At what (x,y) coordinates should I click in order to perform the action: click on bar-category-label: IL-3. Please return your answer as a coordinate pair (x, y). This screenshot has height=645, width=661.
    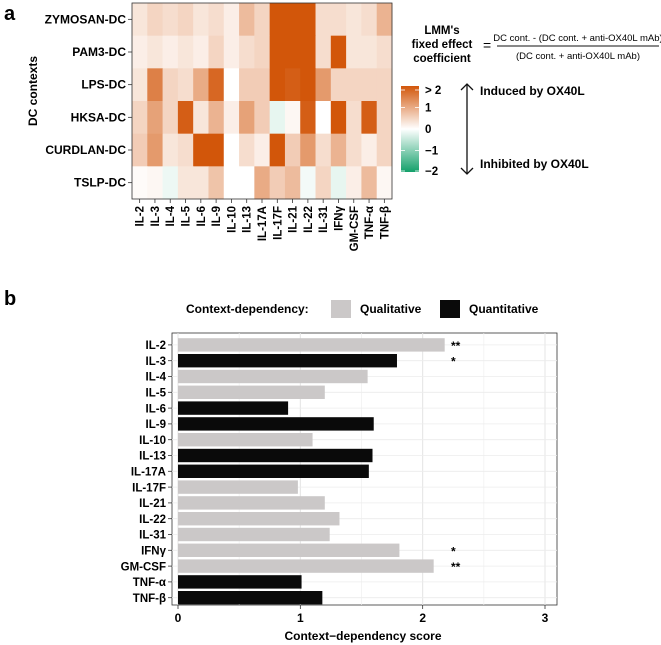
    Looking at the image, I should click on (156, 362).